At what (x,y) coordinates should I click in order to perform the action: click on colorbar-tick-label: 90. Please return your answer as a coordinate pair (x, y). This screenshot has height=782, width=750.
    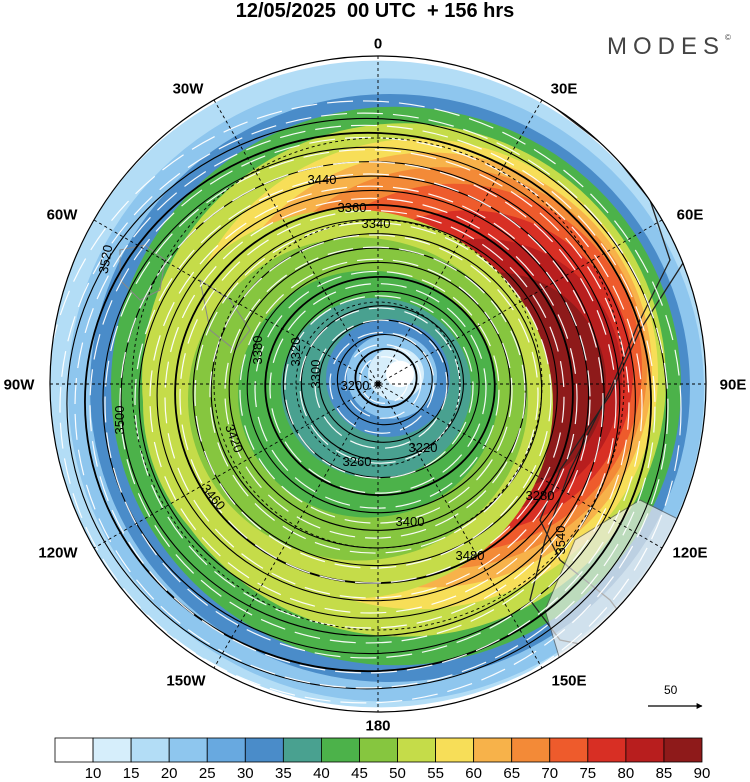
    Looking at the image, I should click on (702, 773).